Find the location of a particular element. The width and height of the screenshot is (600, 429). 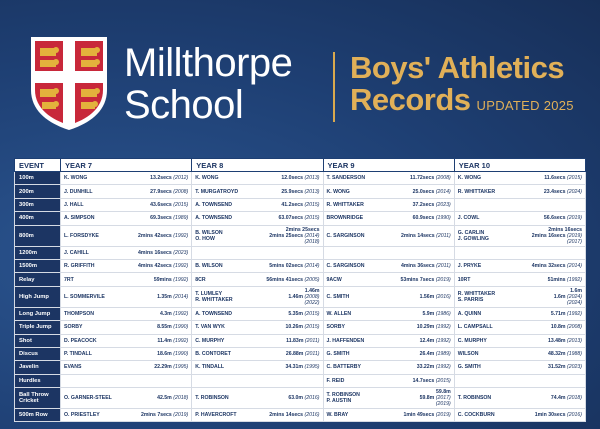

athlete-name: L. FORSDYKE is located at coordinates (81, 235).